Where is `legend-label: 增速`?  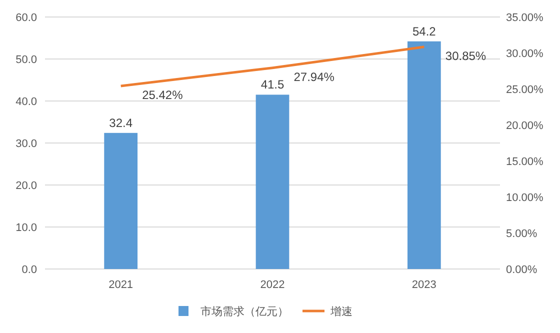
legend-label: 增速 is located at coordinates (341, 311).